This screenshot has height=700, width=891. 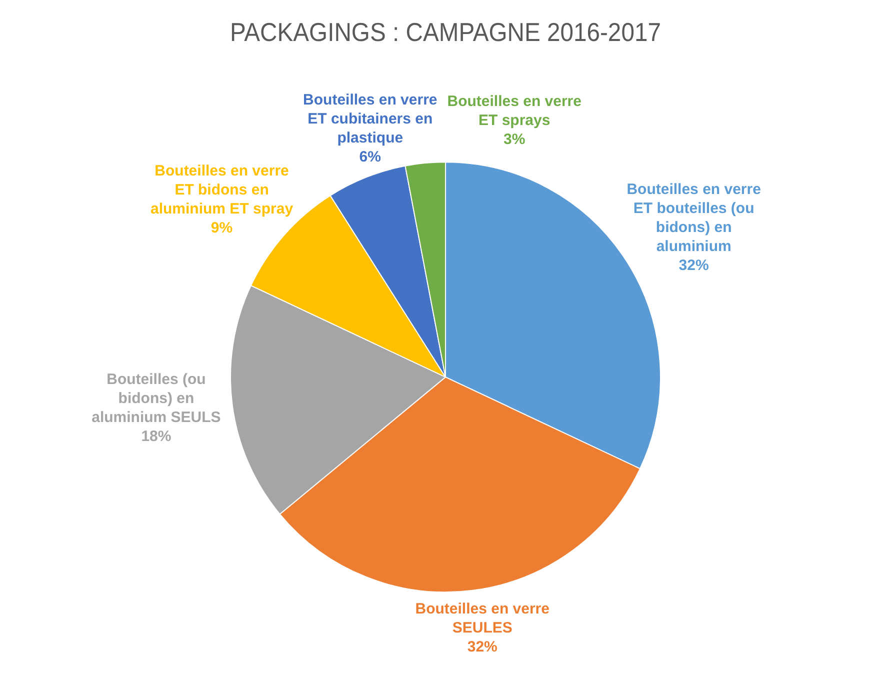 I want to click on slice-label: Bouteilles en verre ET bouteilles (ou bidons) en aluminium, so click(x=693, y=218).